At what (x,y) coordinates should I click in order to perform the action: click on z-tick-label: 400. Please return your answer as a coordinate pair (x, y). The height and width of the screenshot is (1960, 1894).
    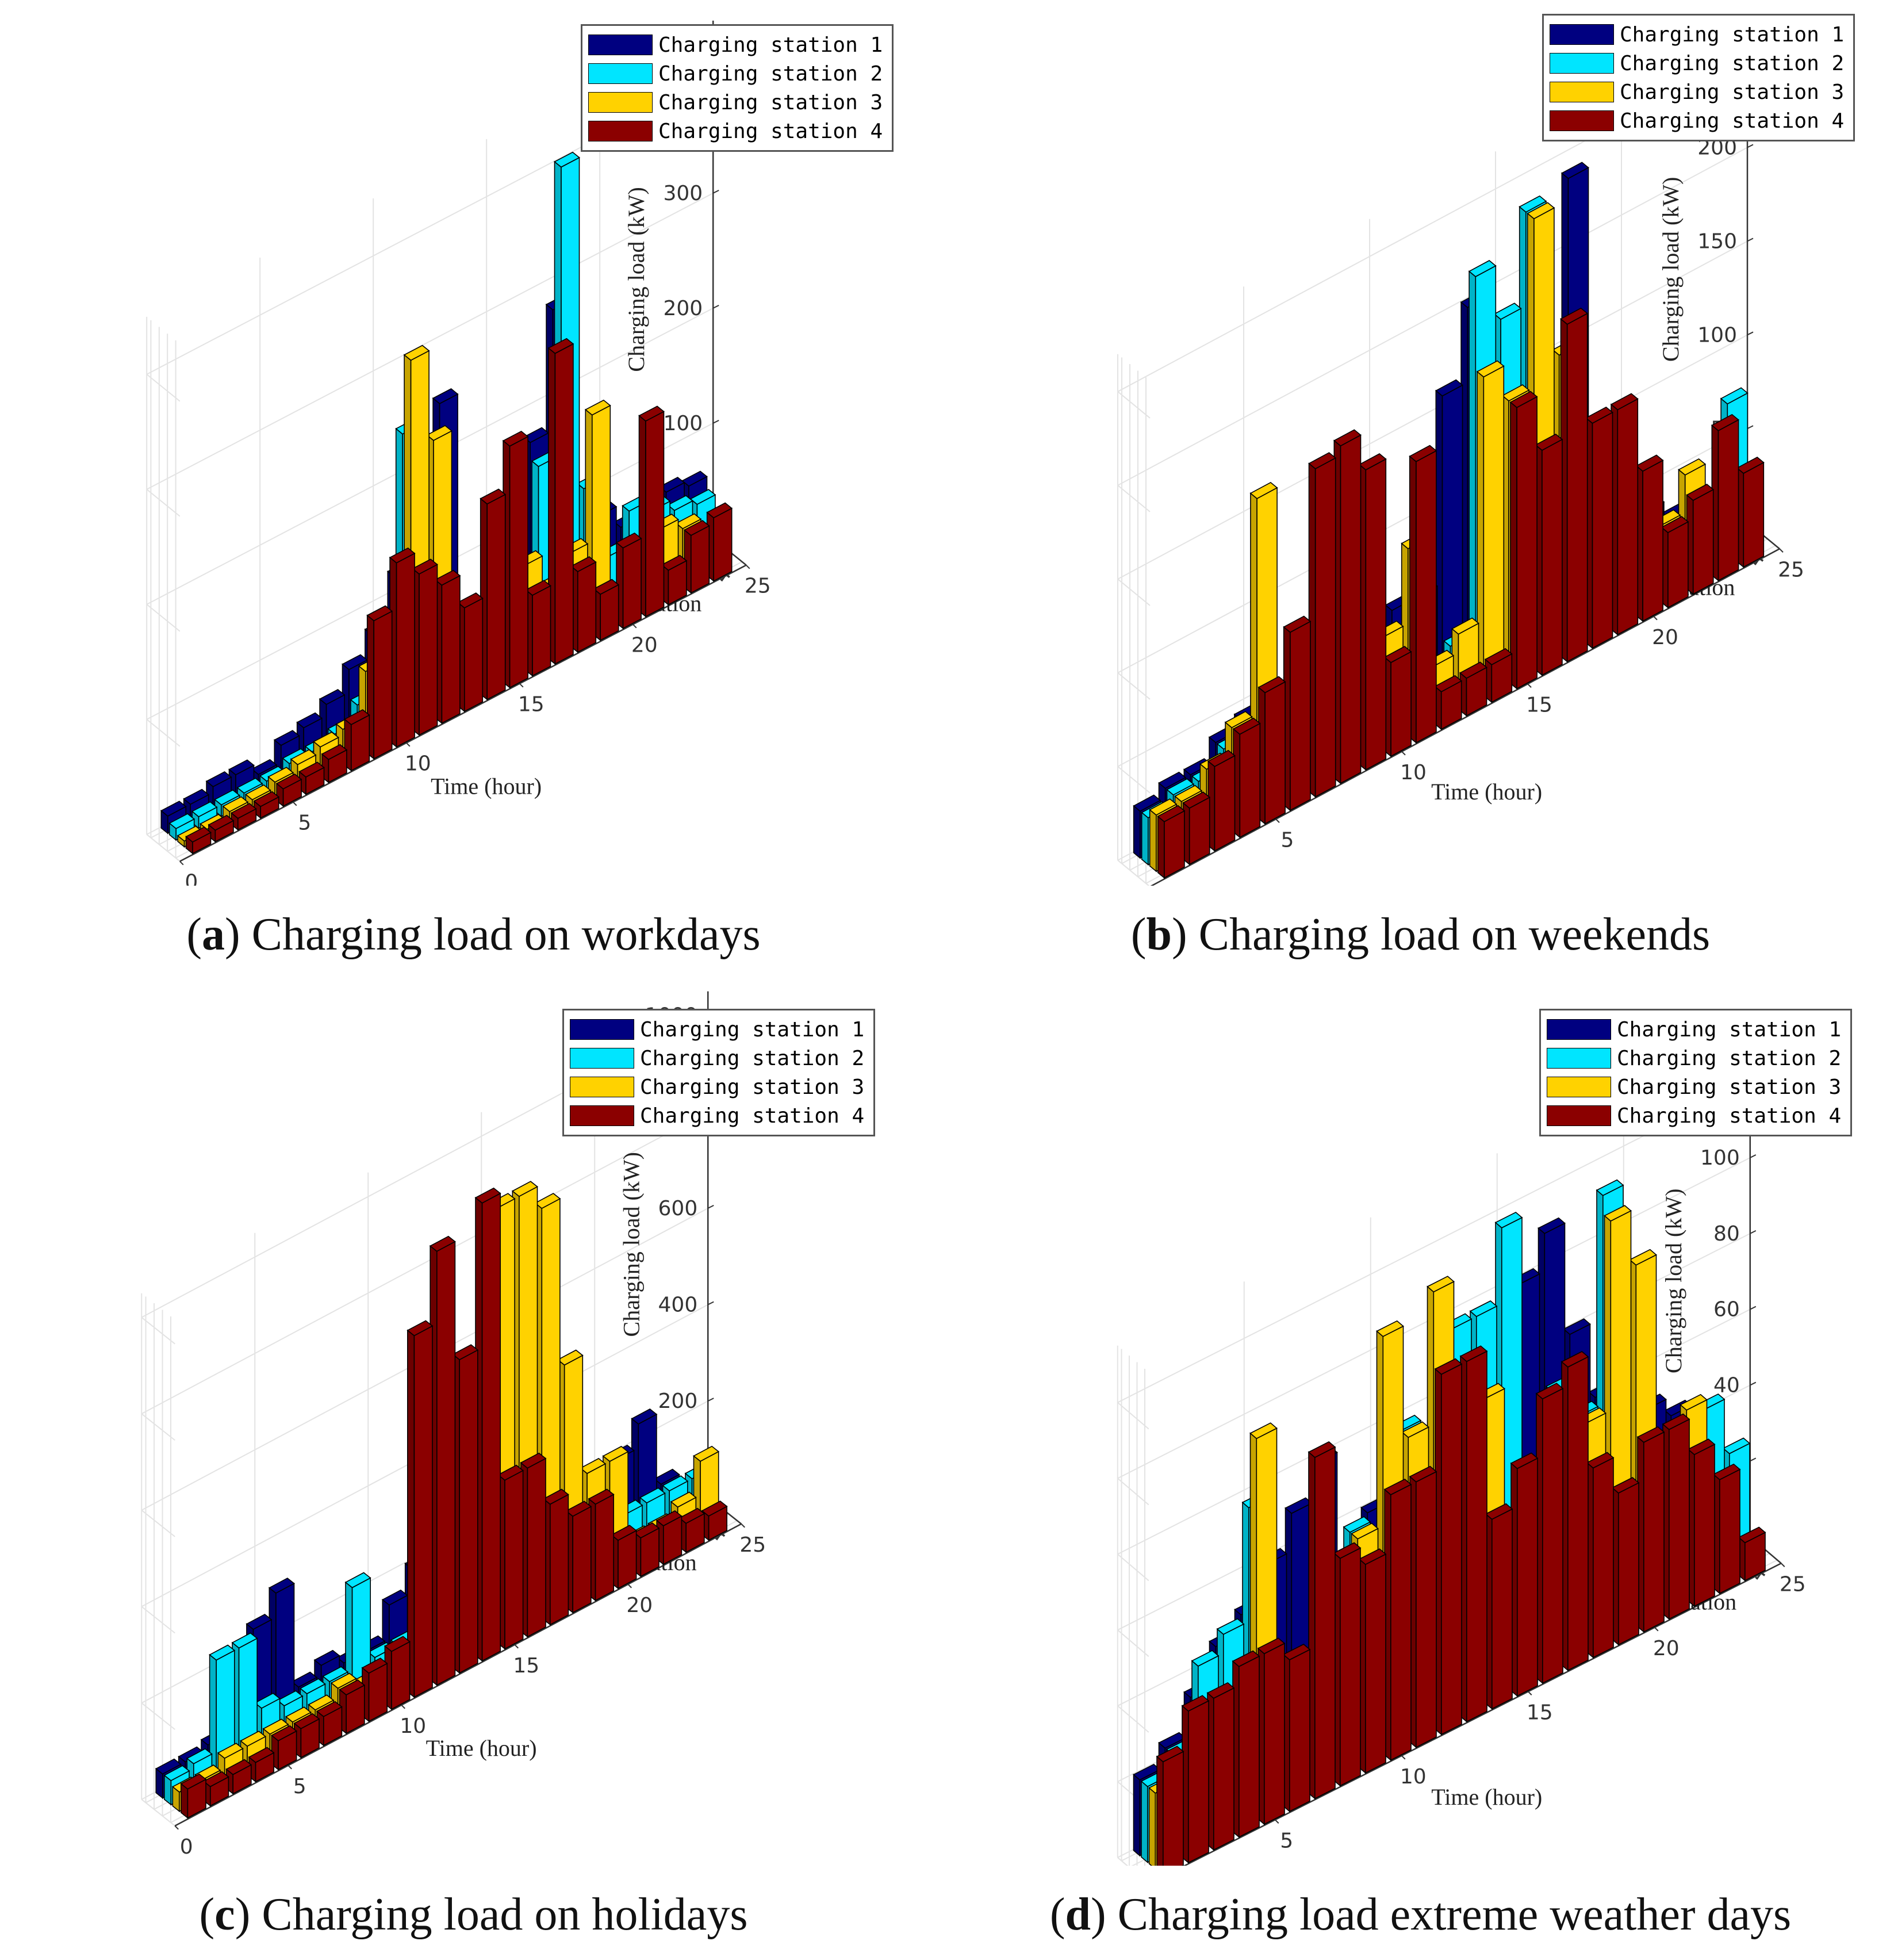
    Looking at the image, I should click on (678, 1305).